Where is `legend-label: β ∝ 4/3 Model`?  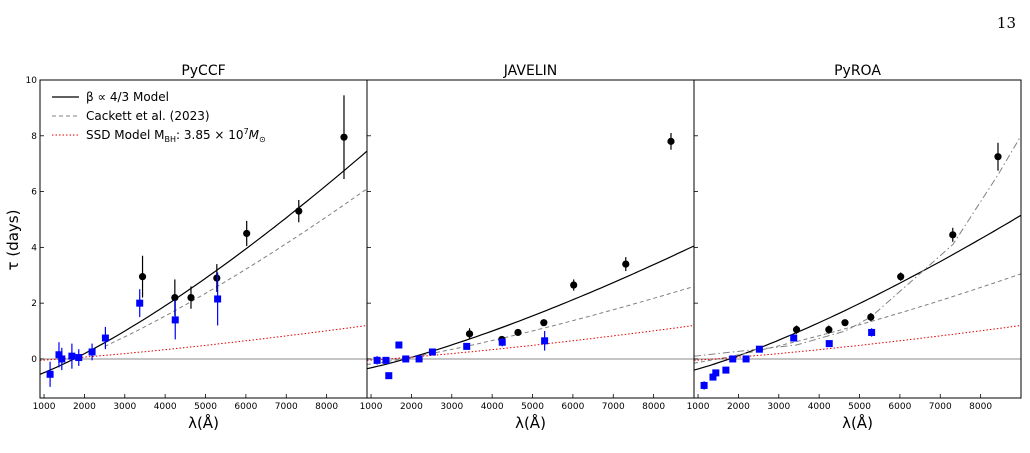
legend-label: β ∝ 4/3 Model is located at coordinates (127, 97).